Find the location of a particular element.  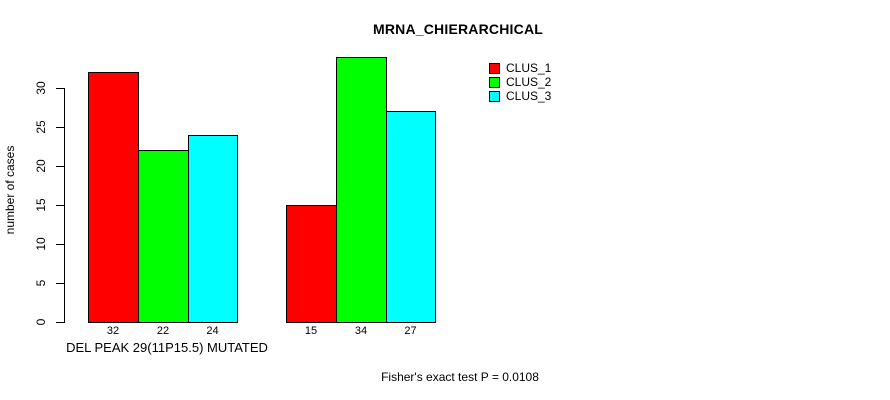

bar-value-label: 34 is located at coordinates (361, 331).